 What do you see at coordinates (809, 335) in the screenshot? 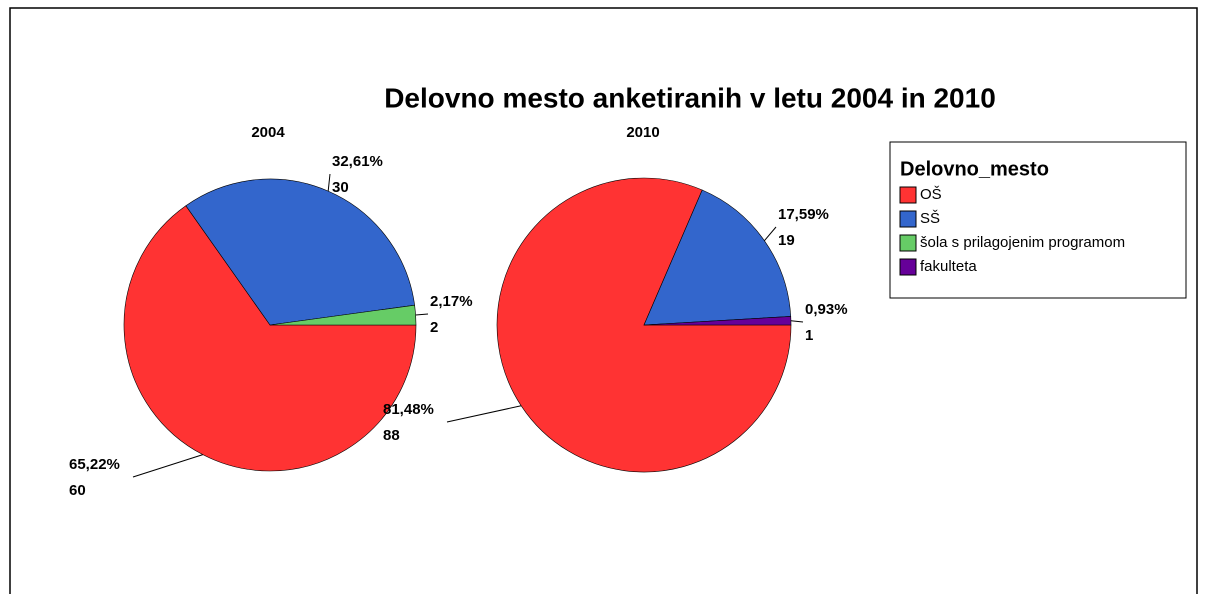
I see `count-label: 1` at bounding box center [809, 335].